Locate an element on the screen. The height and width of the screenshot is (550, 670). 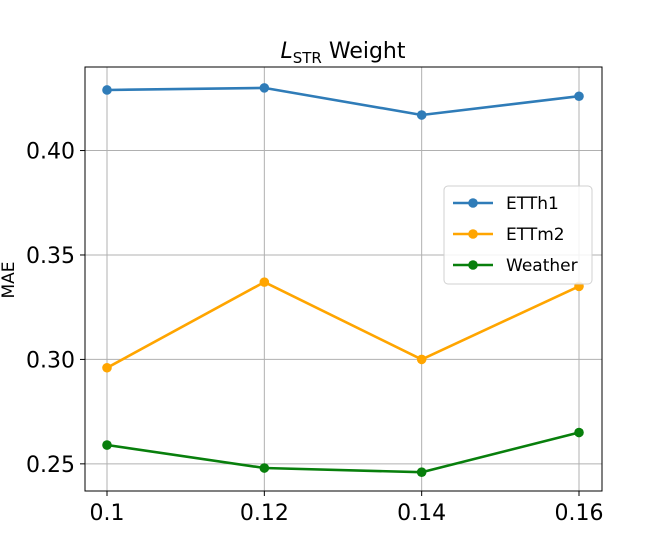
x-tick-label: 0.14 is located at coordinates (421, 513).